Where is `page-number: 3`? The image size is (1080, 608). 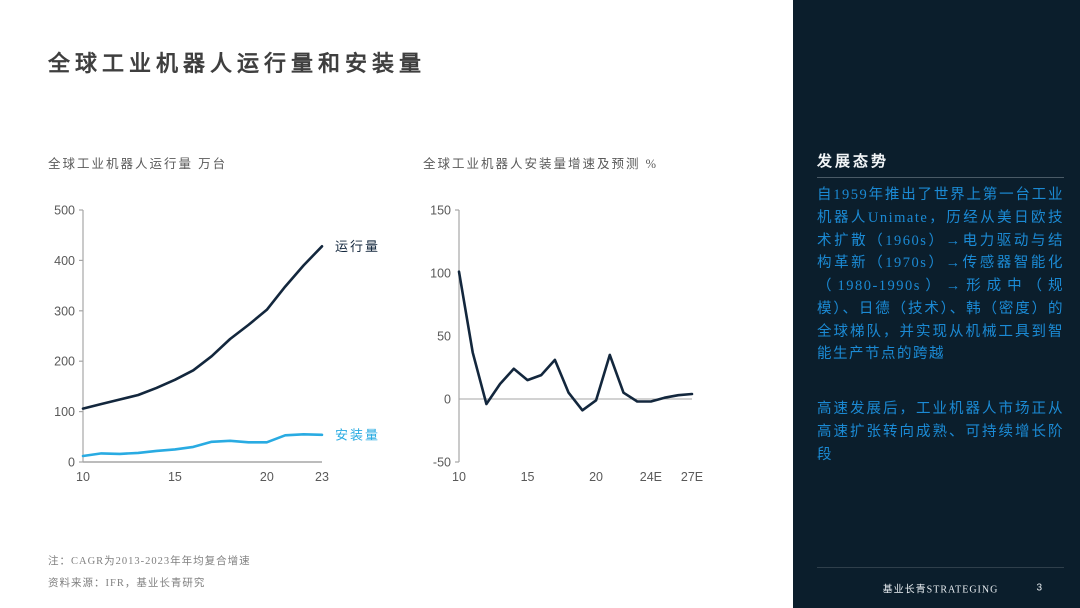
page-number: 3 is located at coordinates (1039, 588).